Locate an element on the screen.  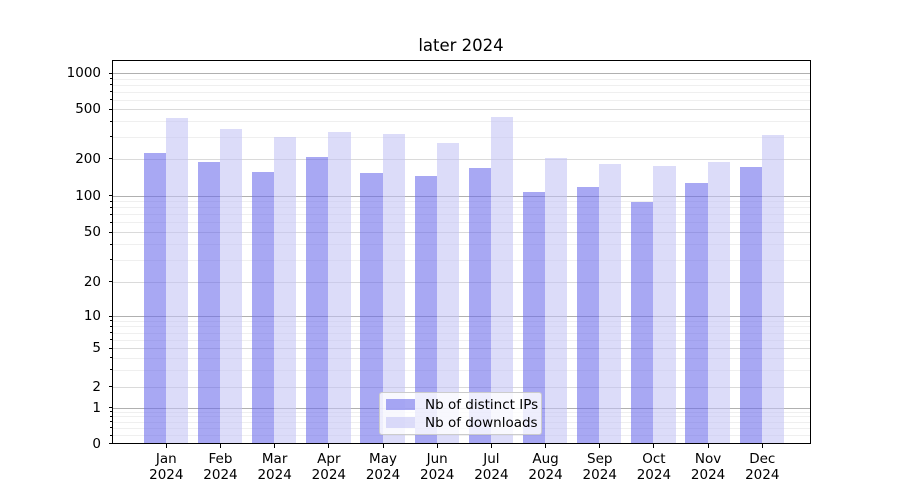
legend-item-downloads: Nb of downloads is located at coordinates (460, 422).